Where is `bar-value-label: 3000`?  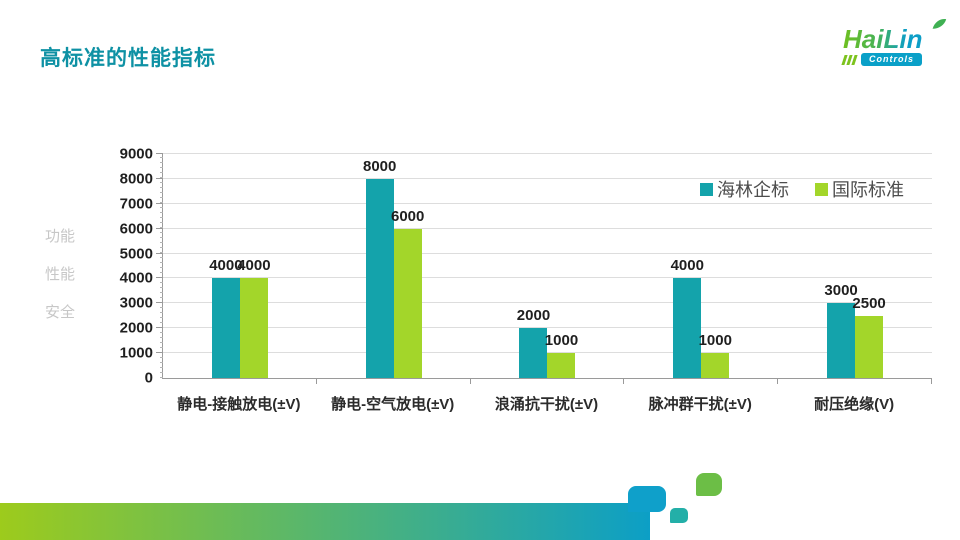 bar-value-label: 3000 is located at coordinates (841, 291).